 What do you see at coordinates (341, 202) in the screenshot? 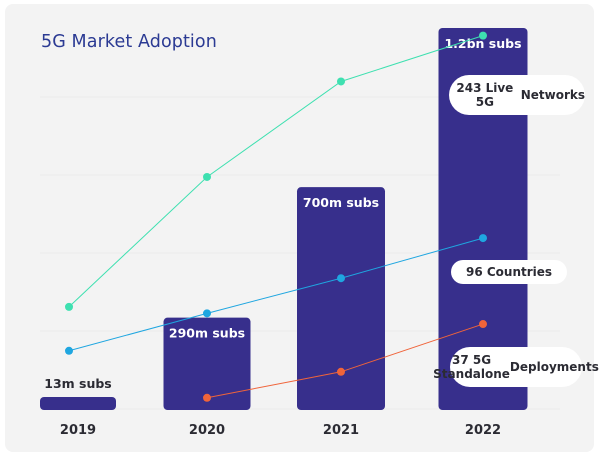
I see `bar-label-2021: 700m subs` at bounding box center [341, 202].